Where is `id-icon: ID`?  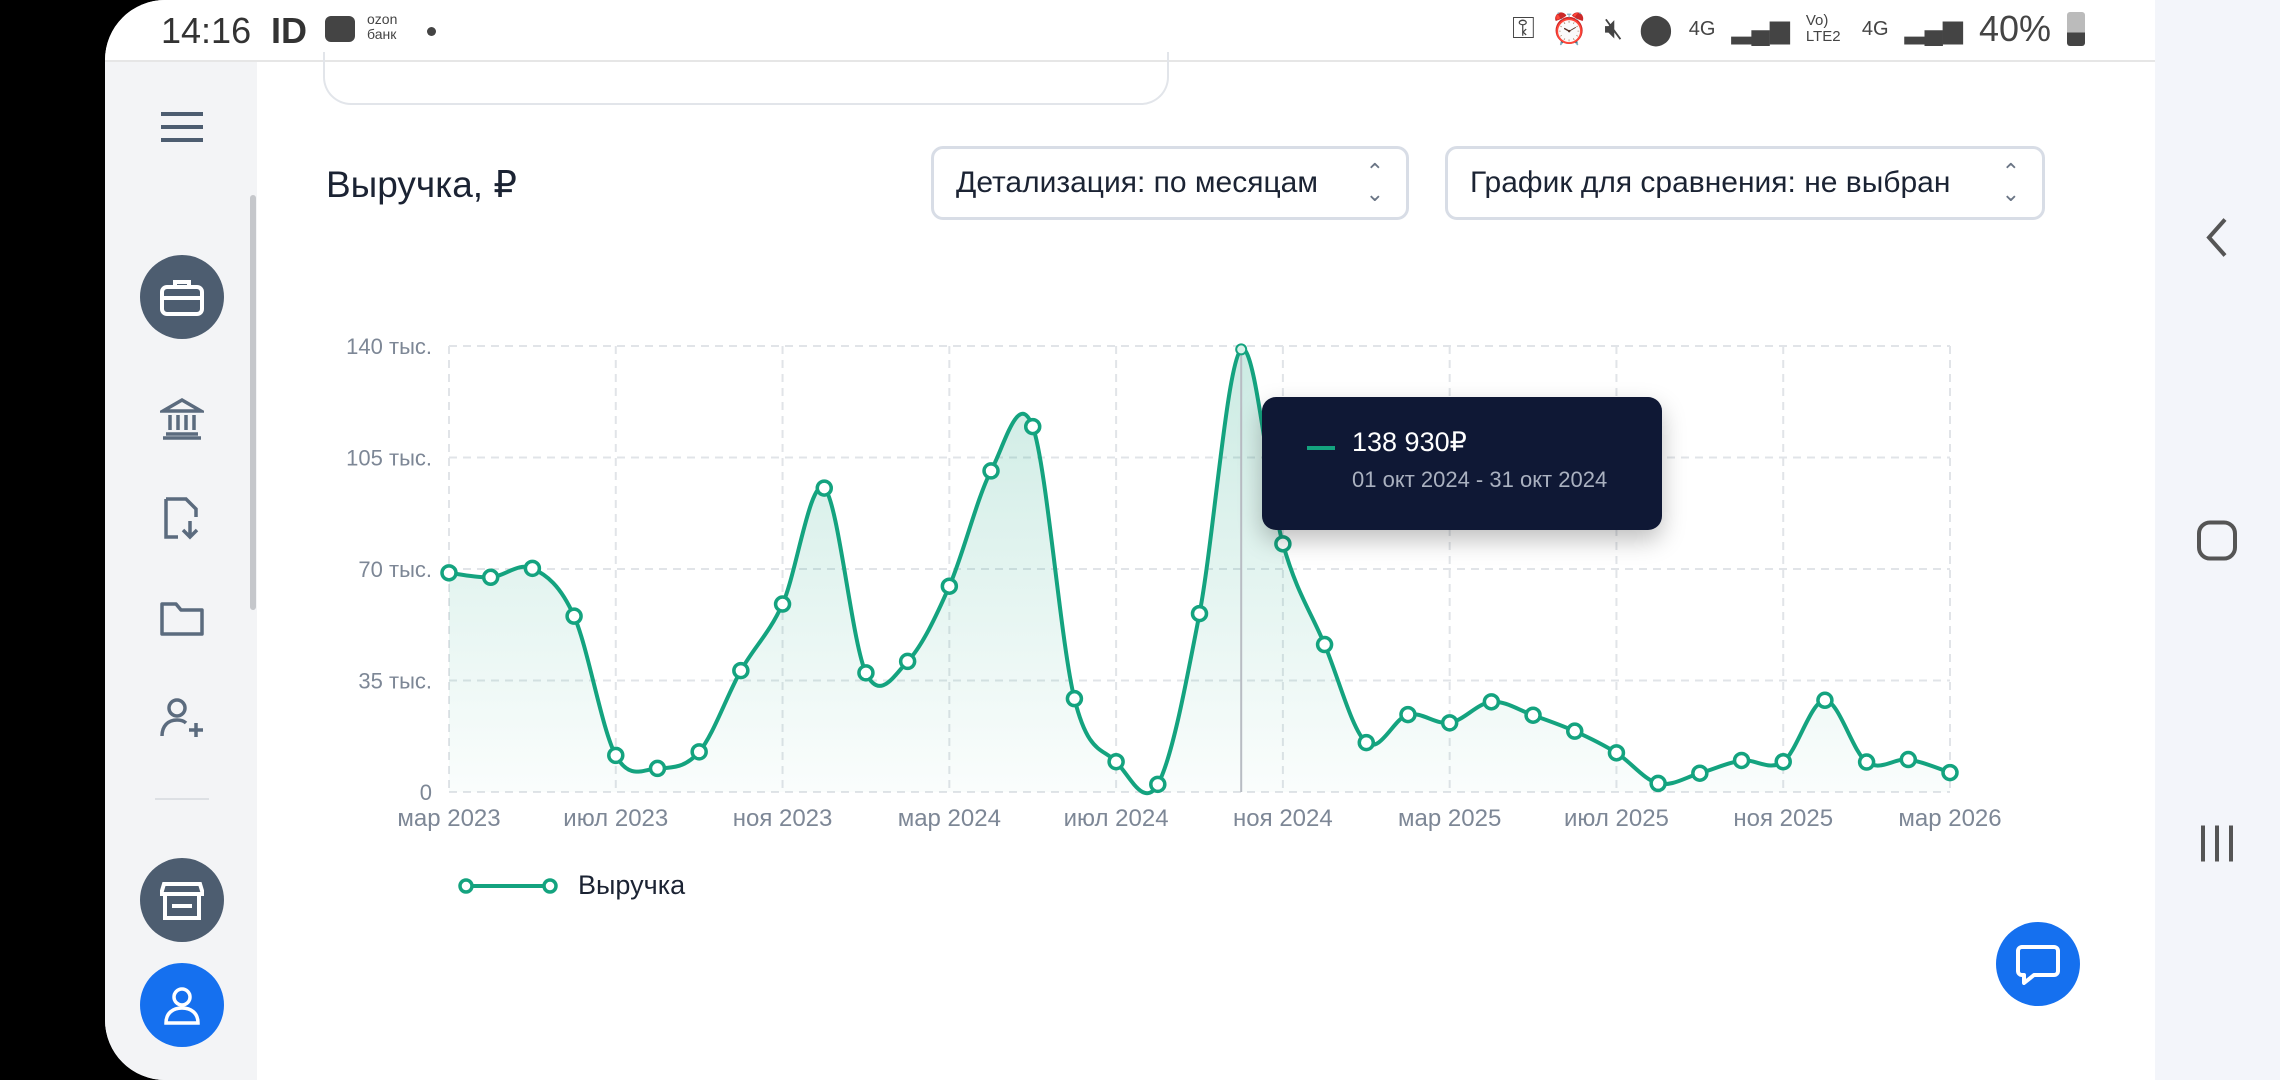
id-icon: ID is located at coordinates (289, 30).